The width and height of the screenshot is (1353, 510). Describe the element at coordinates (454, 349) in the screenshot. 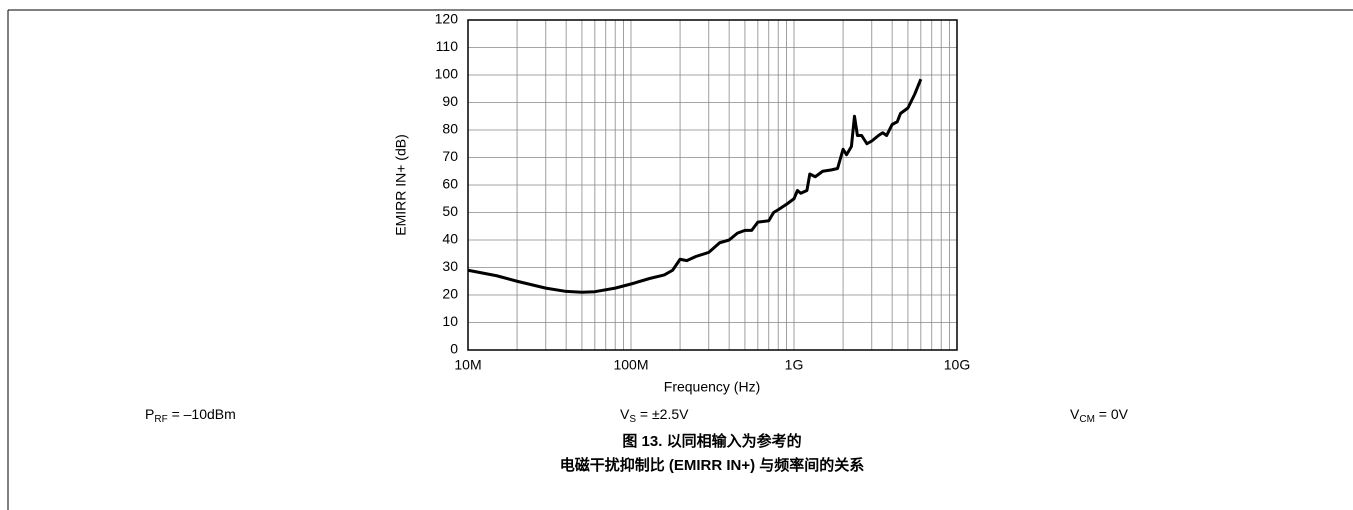

I see `y-tick-label: 0` at that location.